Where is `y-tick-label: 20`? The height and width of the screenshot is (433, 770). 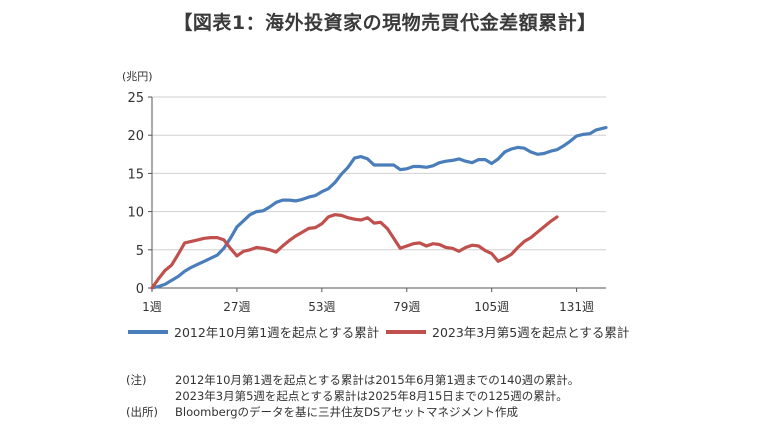
y-tick-label: 20 is located at coordinates (135, 136).